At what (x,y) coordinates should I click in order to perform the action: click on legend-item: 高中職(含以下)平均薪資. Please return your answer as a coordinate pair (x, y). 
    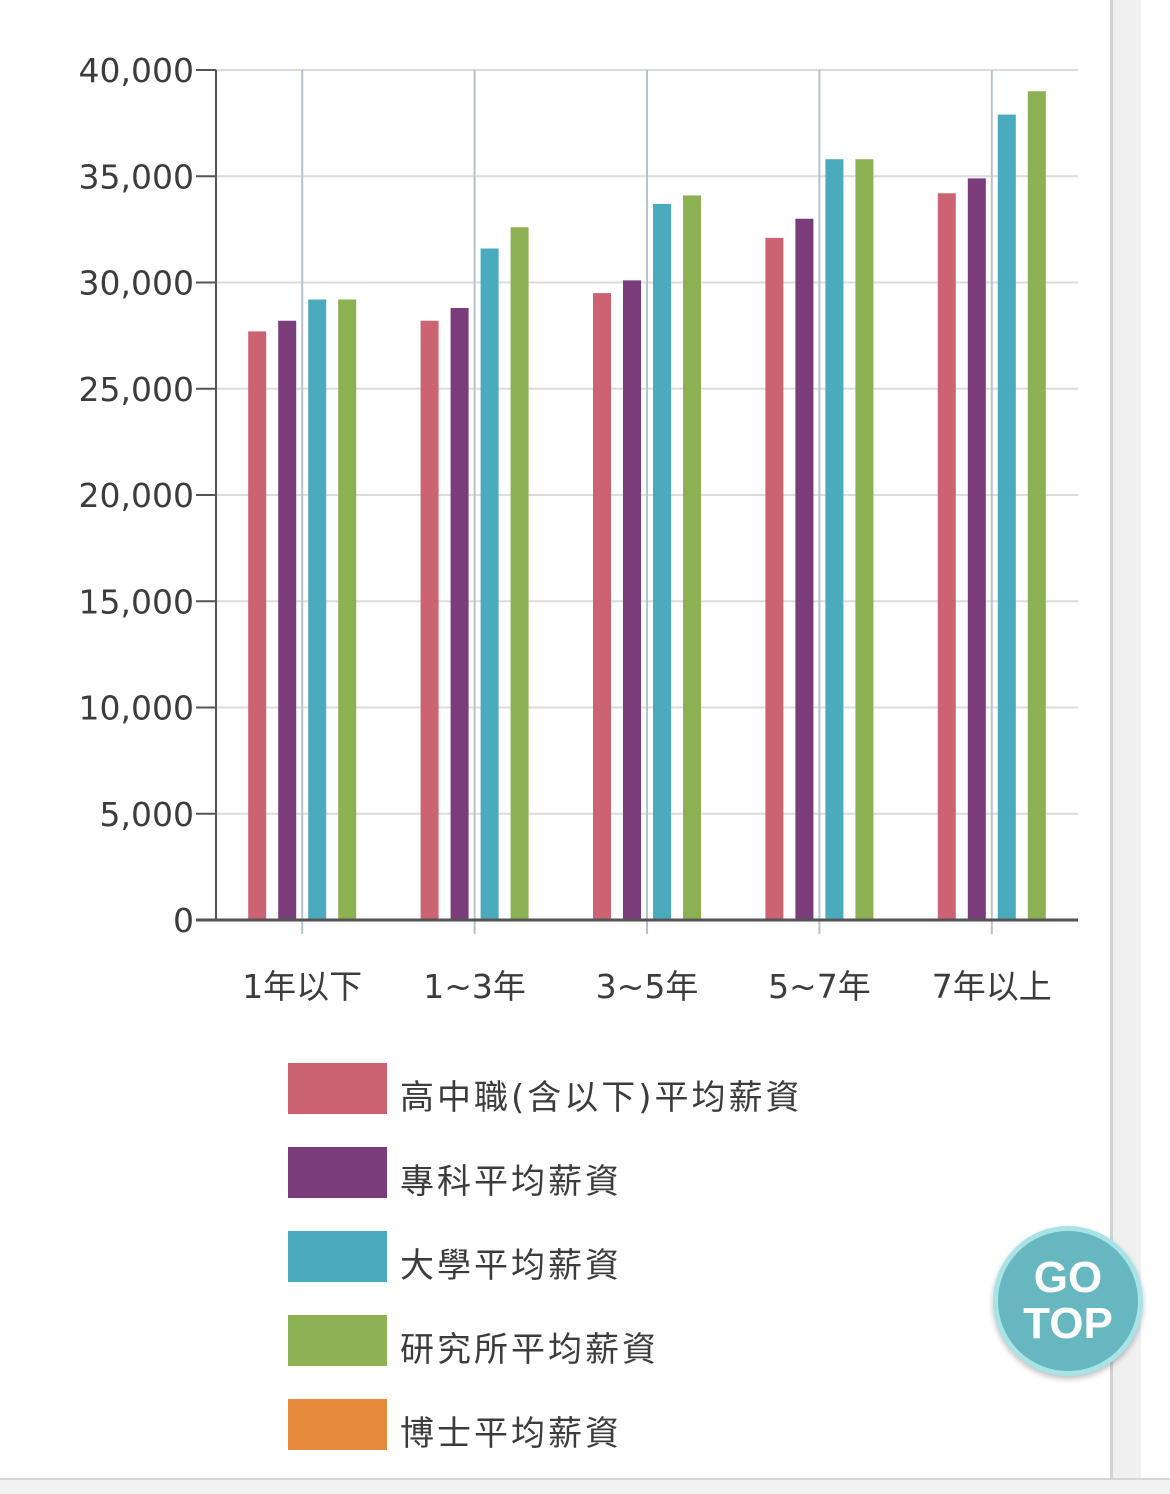
    Looking at the image, I should click on (638, 1090).